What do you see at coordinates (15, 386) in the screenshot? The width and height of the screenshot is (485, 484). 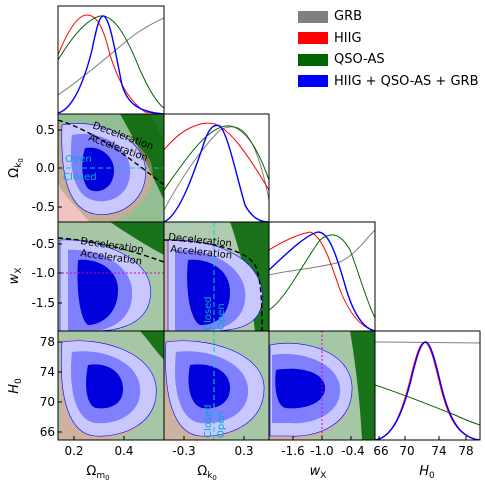 I see `y-axis-title-h0: H0` at bounding box center [15, 386].